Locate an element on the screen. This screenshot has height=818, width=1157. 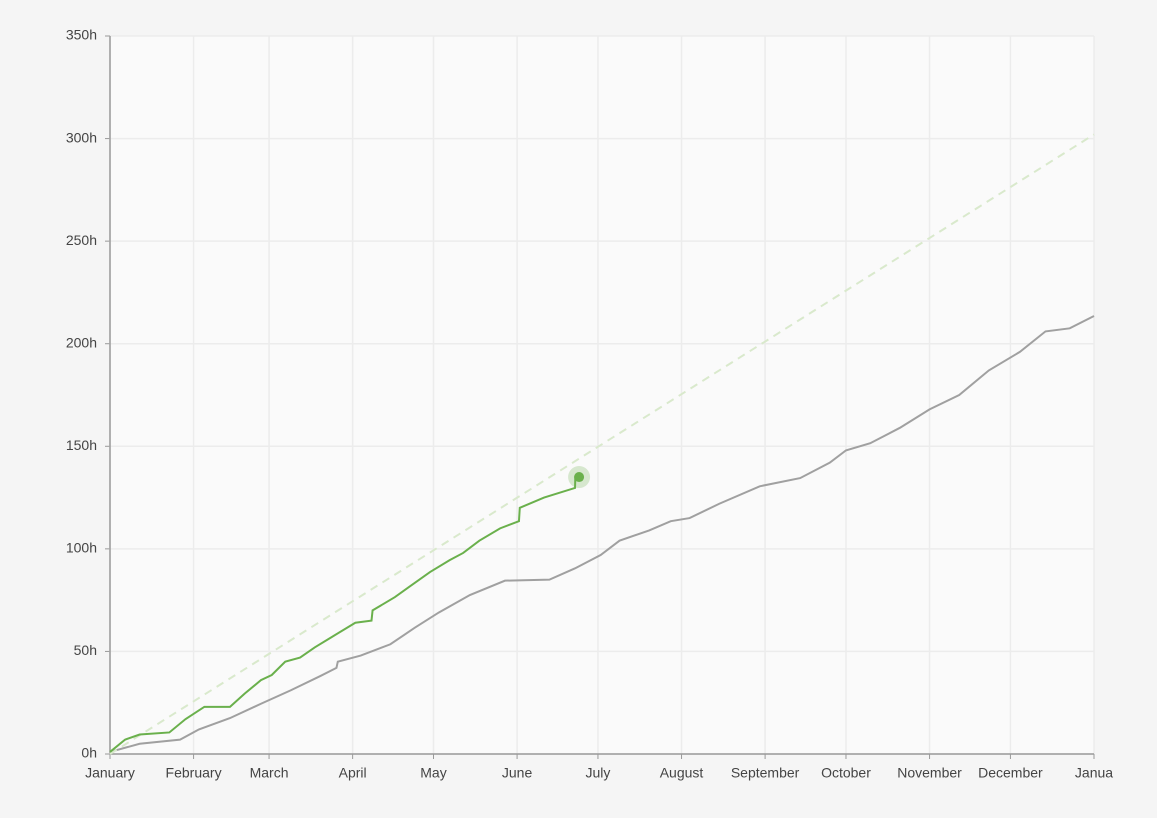
x-tick-label: February is located at coordinates (194, 773).